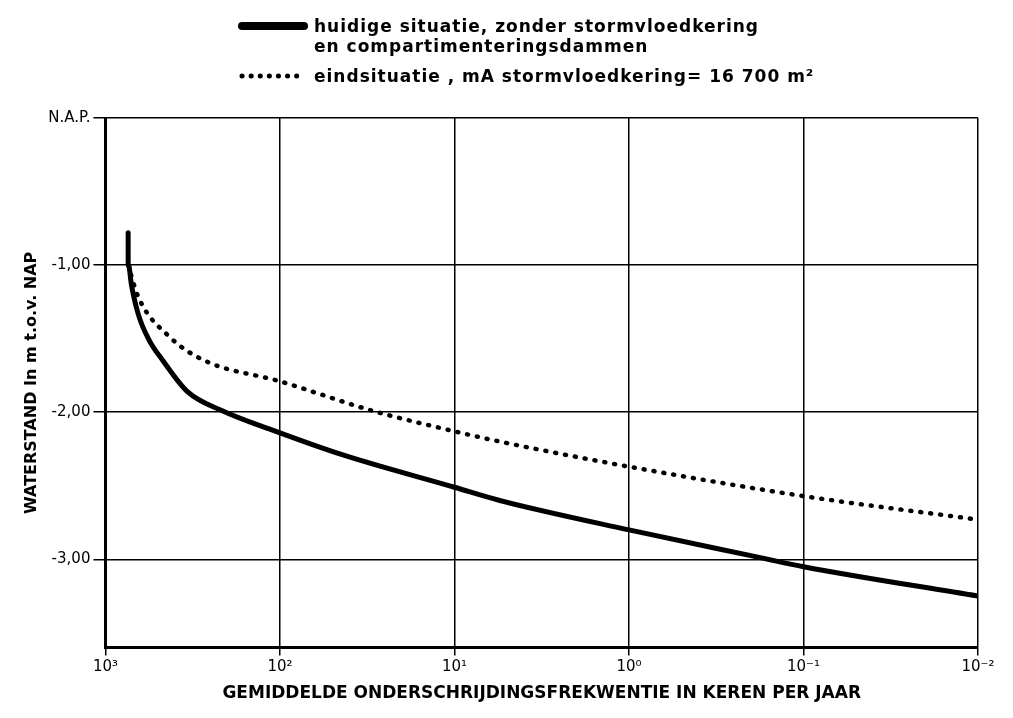 This screenshot has width=1013, height=718. Describe the element at coordinates (536, 36) in the screenshot. I see `legend-label: huidige situatie, zonder stormvloedkering en compartimenteringsdammen` at that location.